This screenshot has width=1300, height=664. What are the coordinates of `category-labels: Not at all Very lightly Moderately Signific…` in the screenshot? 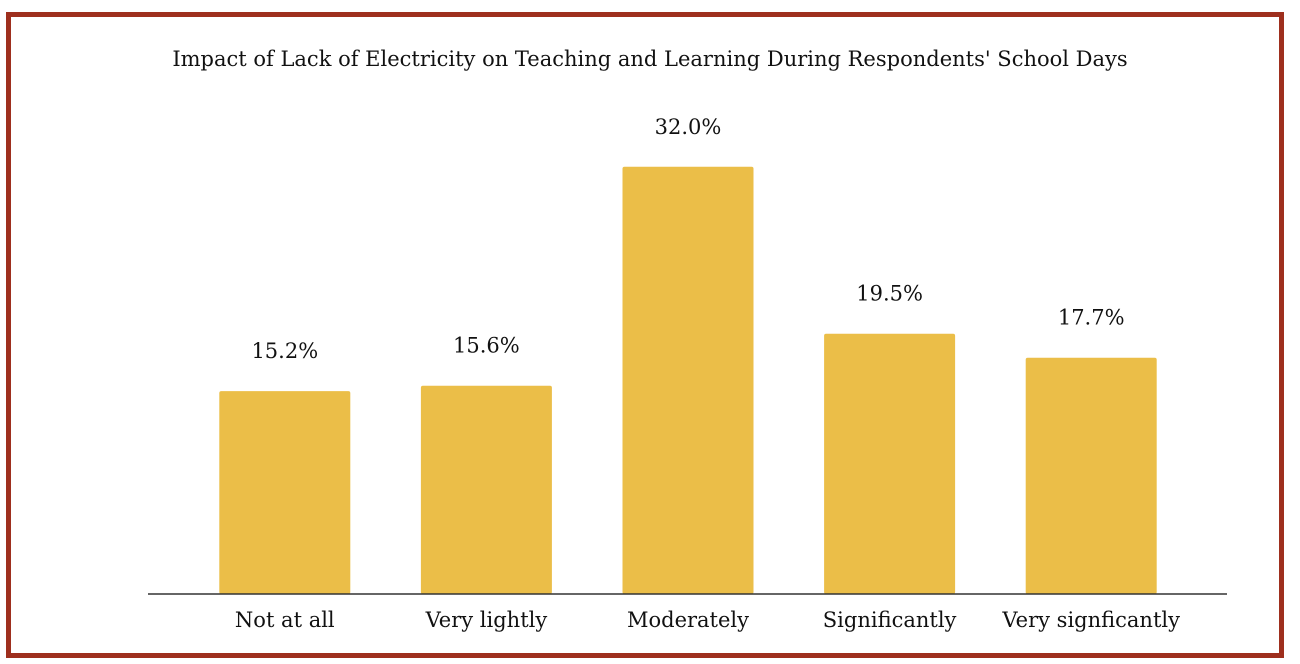 It's located at (707, 620).